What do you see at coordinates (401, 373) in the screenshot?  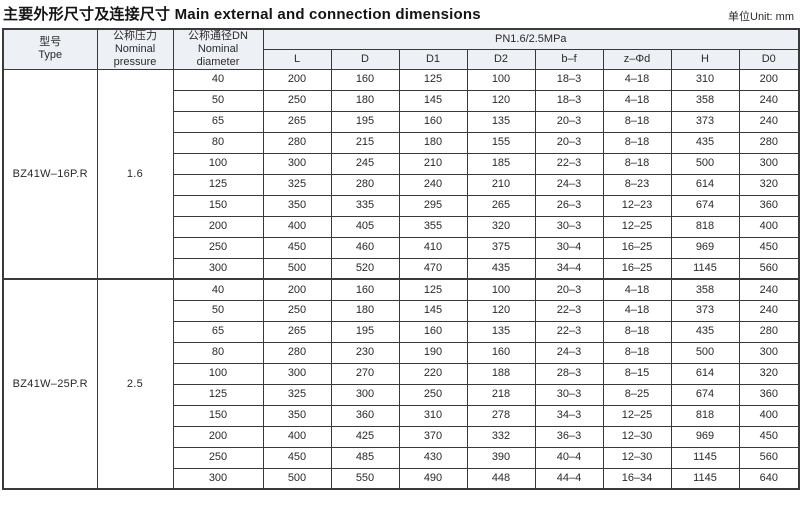 I see `table-row: 100 300 270 220 188 28–3 8–15 614 320` at bounding box center [401, 373].